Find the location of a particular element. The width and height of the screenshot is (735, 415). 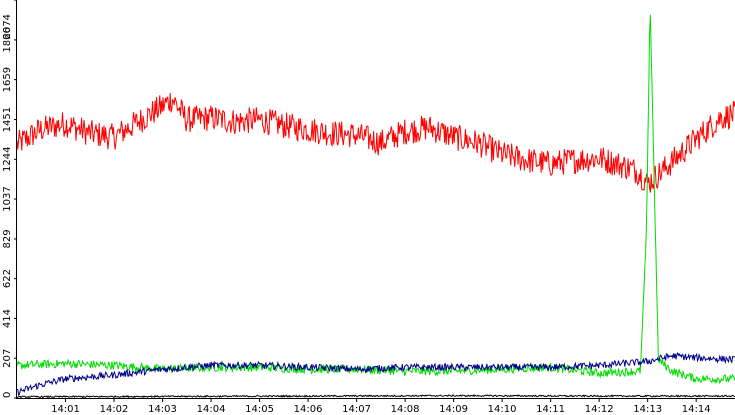

y-tick-label: 1244 is located at coordinates (7, 159).